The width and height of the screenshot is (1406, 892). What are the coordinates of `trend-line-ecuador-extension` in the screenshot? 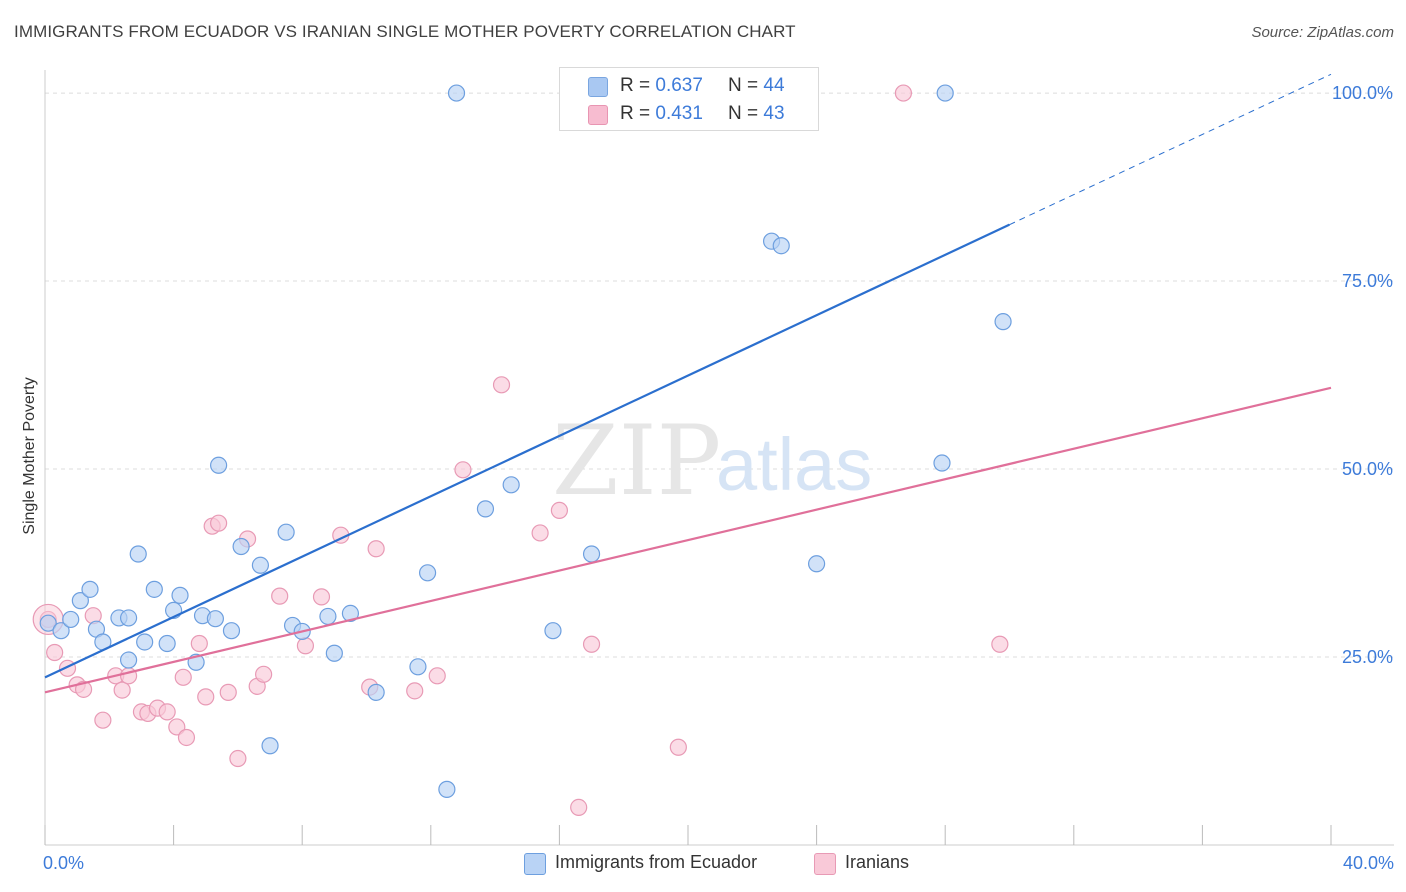 It's located at (1170, 149).